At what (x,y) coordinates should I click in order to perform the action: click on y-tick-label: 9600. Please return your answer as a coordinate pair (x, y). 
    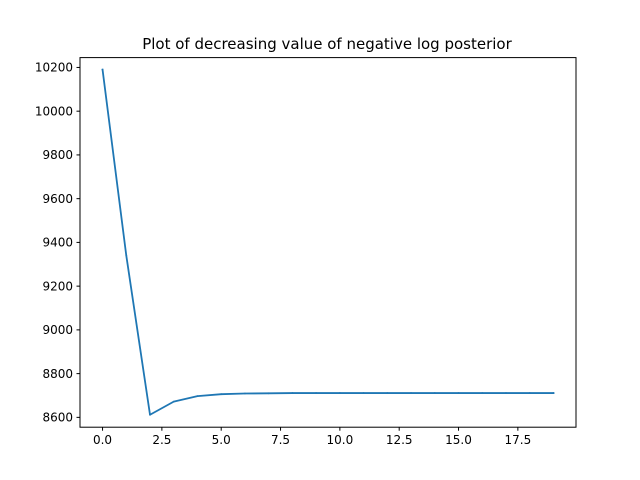
    Looking at the image, I should click on (57, 199).